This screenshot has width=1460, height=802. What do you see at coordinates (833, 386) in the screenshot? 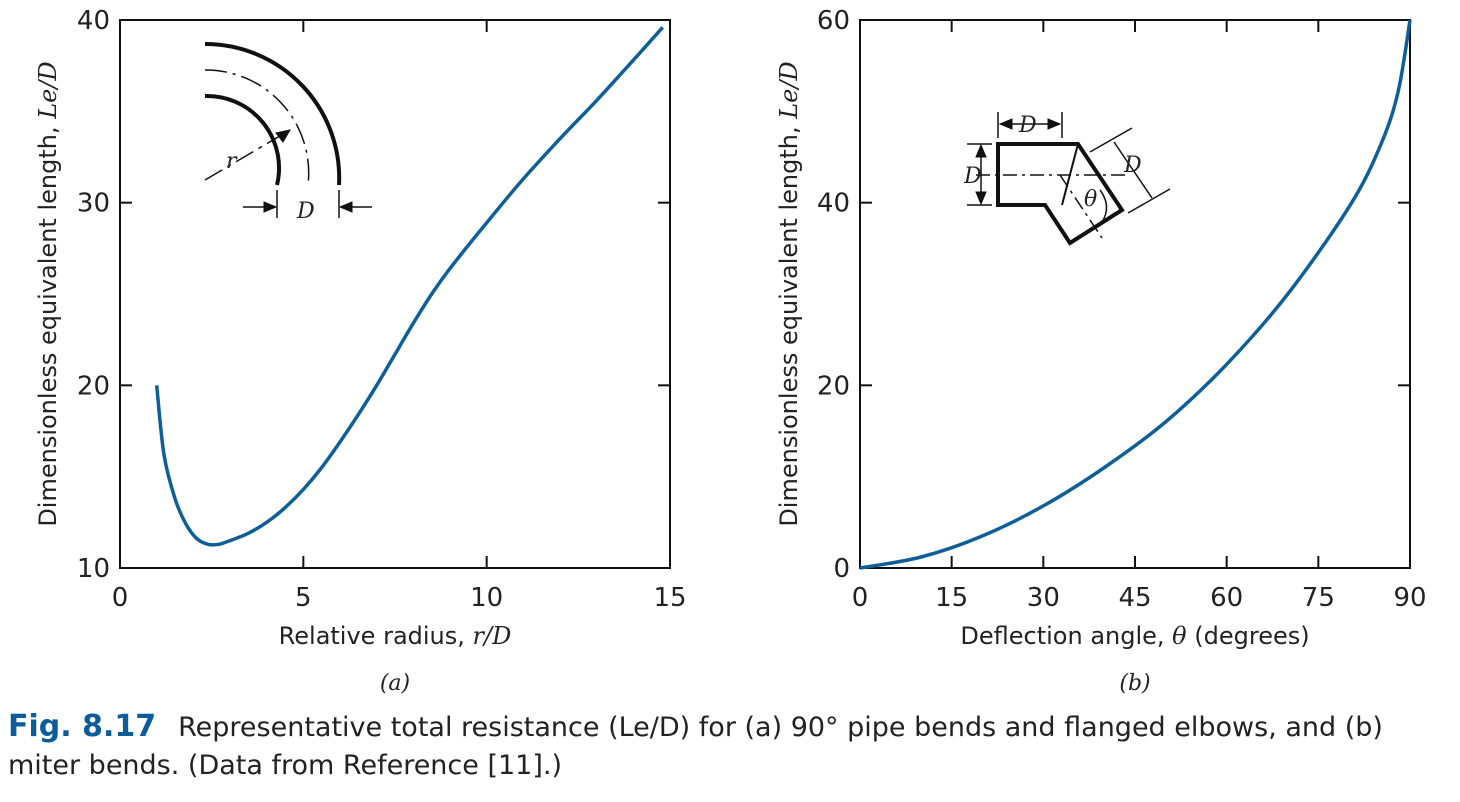
I see `y-tick-label-b: 20` at bounding box center [833, 386].